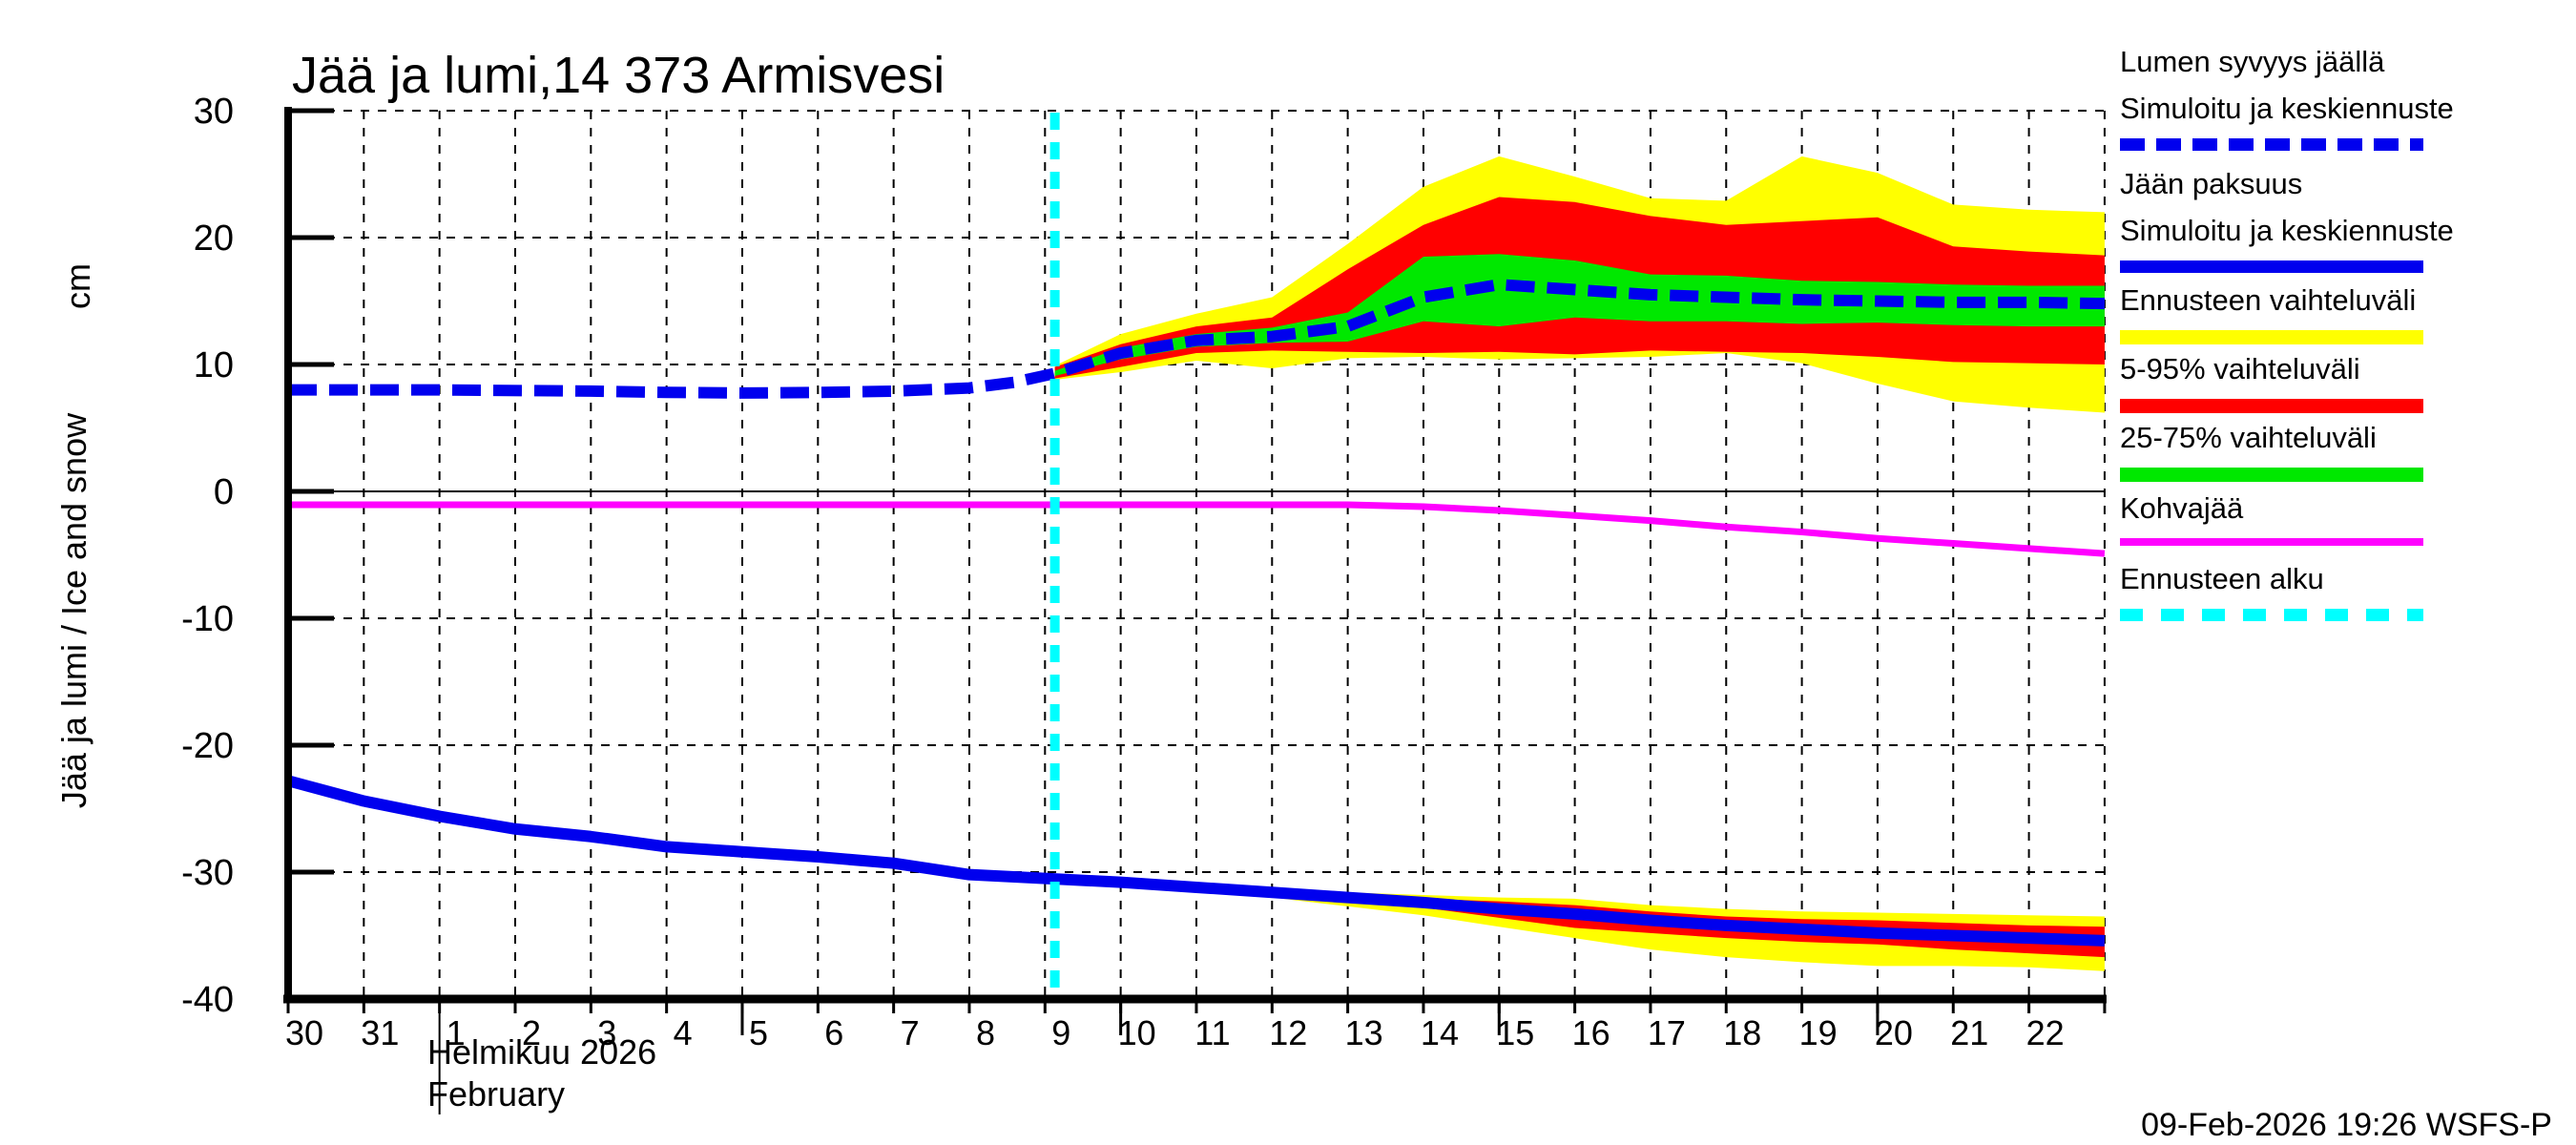 The image size is (2576, 1145). I want to click on legend-label: Lumen syvyys jäällä, so click(2252, 62).